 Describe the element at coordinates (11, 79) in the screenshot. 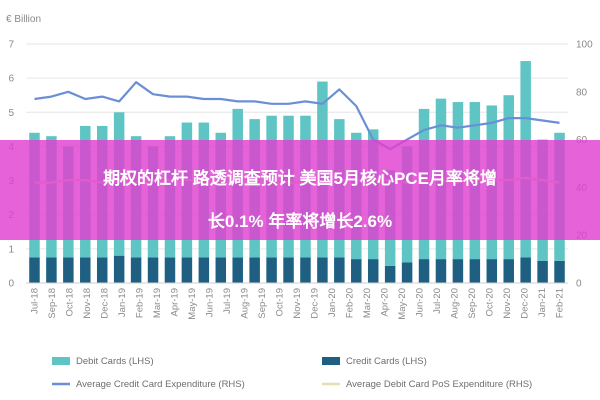

I see `left-axis-tick-label: 6` at that location.